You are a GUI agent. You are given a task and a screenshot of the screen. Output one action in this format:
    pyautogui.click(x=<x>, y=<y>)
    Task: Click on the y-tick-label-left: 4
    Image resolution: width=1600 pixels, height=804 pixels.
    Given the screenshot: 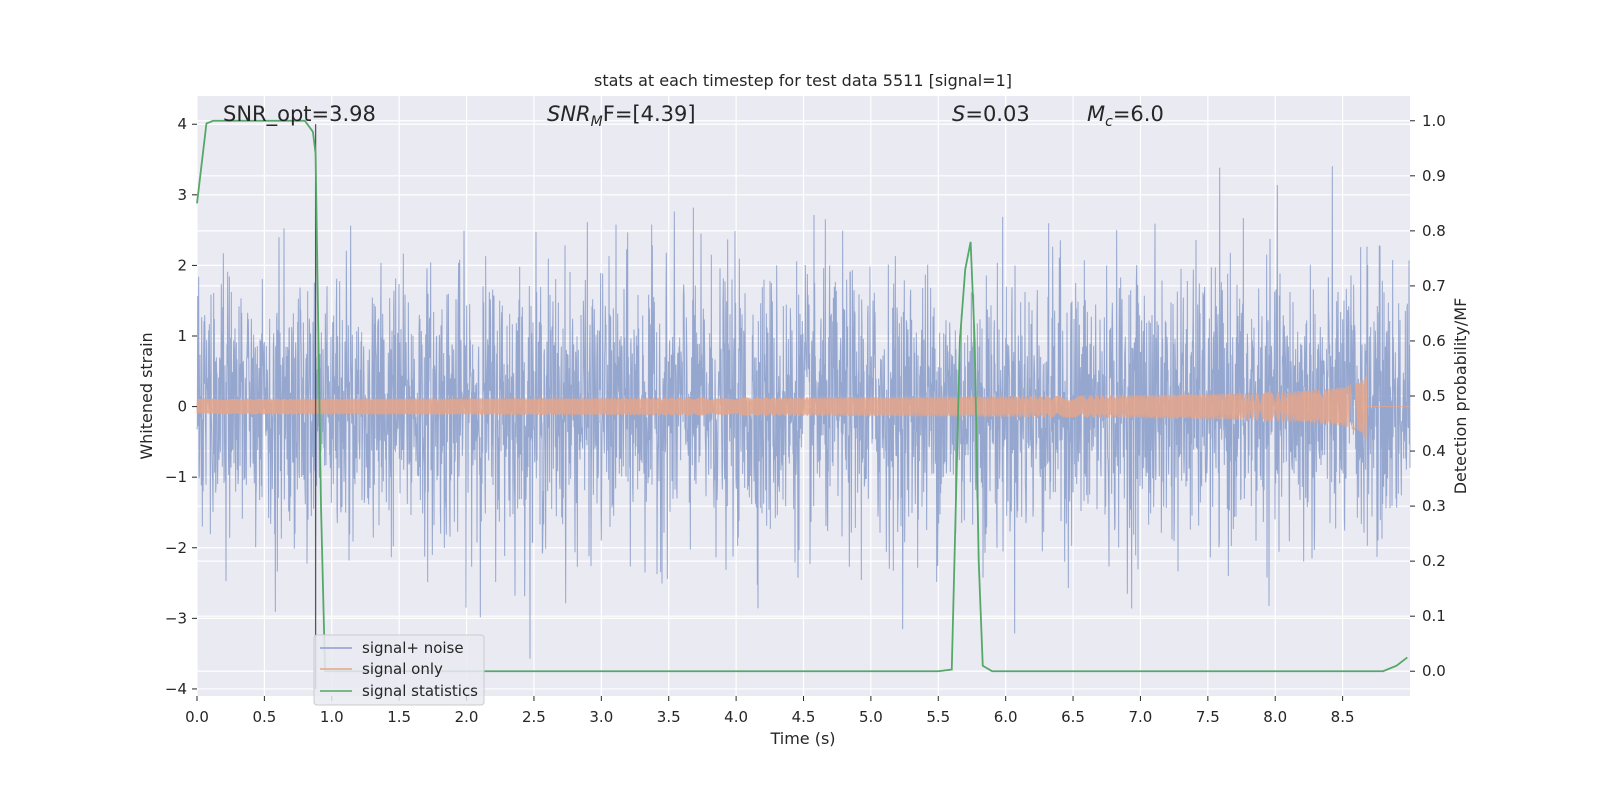 What is the action you would take?
    pyautogui.click(x=182, y=124)
    